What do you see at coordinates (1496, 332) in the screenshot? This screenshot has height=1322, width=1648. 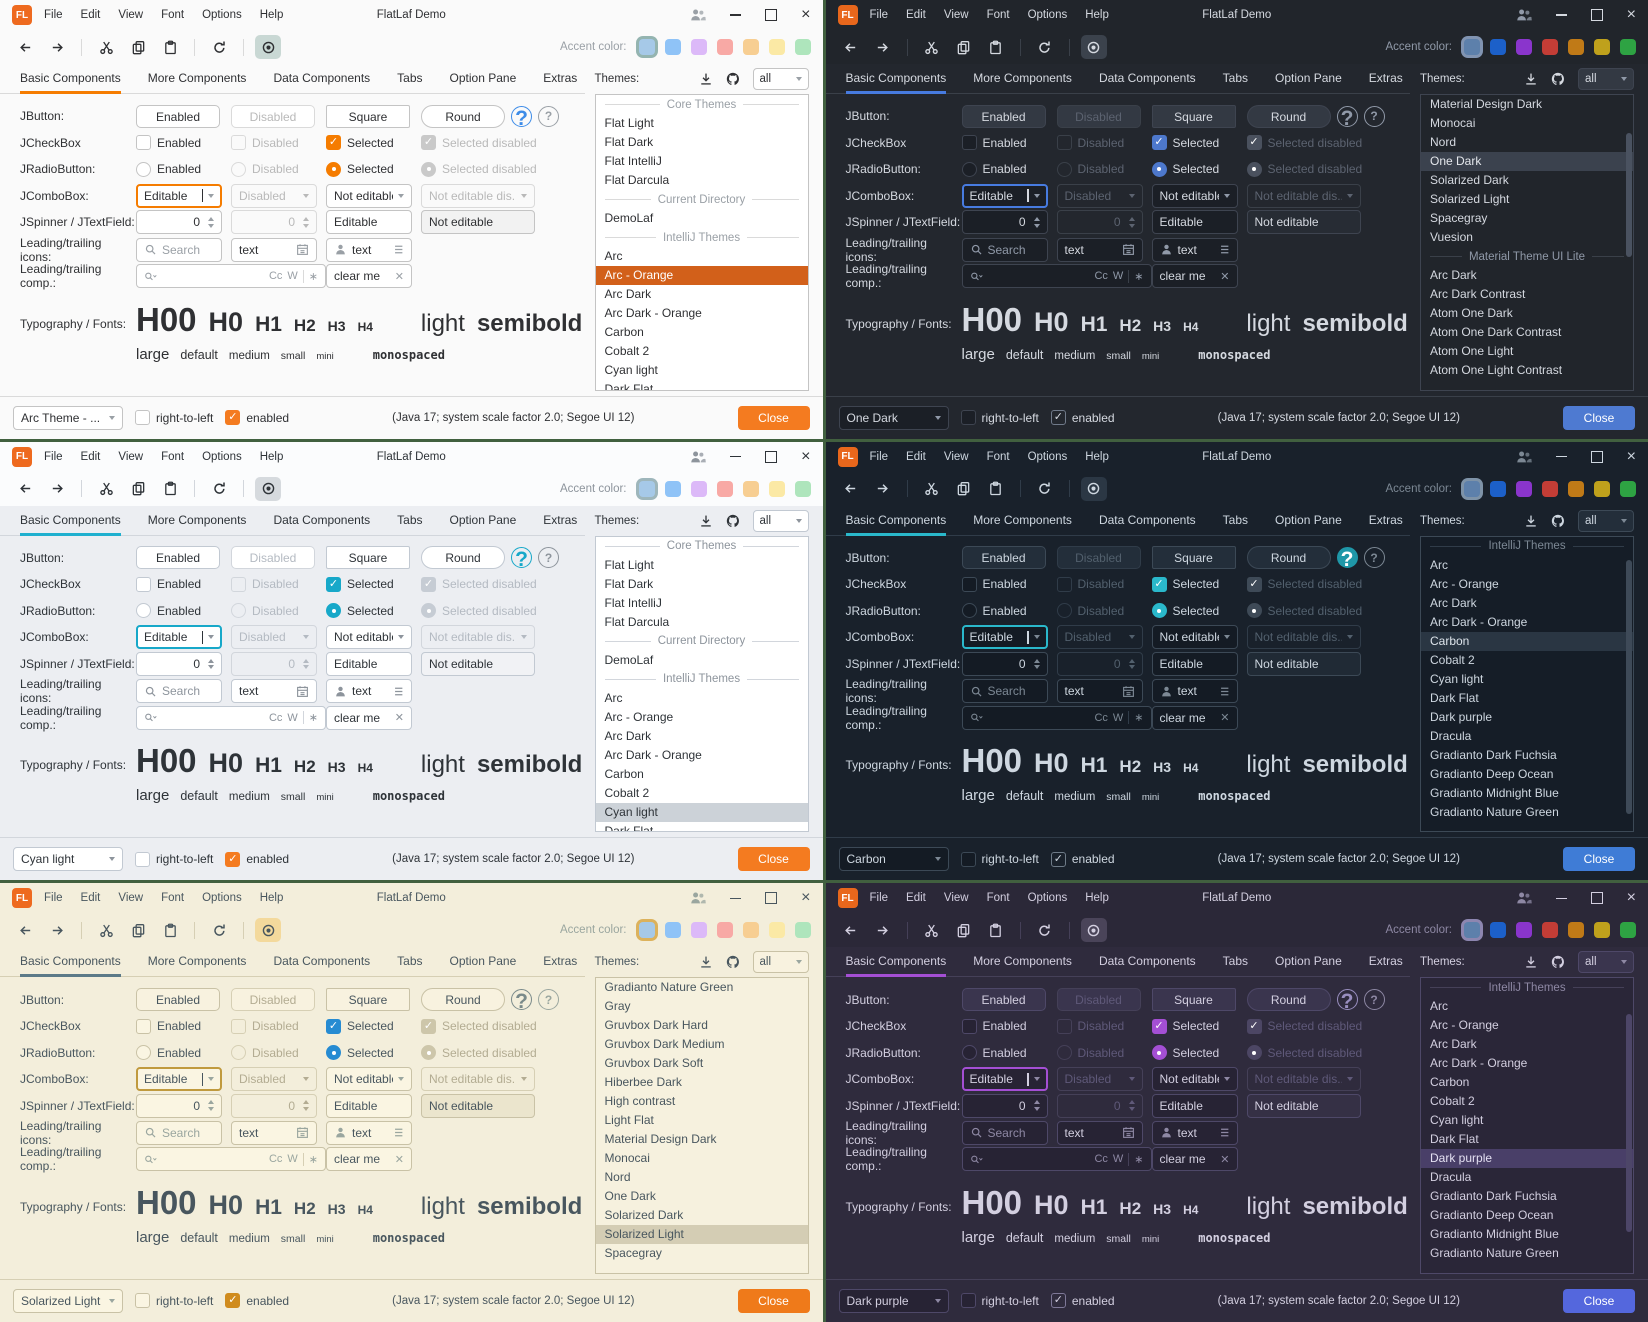 I see `theme-list-item: Atom One Dark Contrast` at bounding box center [1496, 332].